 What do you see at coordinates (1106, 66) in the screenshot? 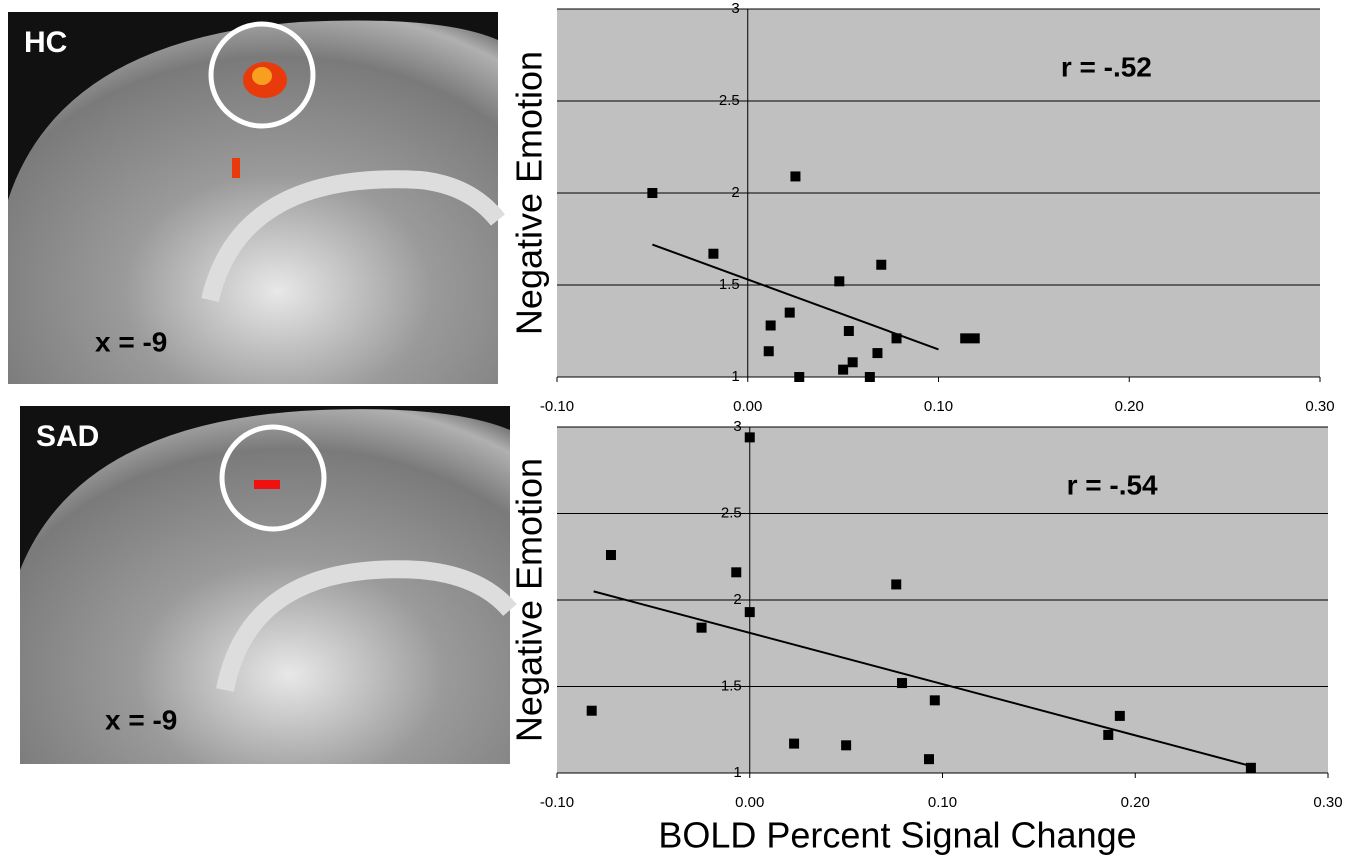
I see `annotation: r = -.52` at bounding box center [1106, 66].